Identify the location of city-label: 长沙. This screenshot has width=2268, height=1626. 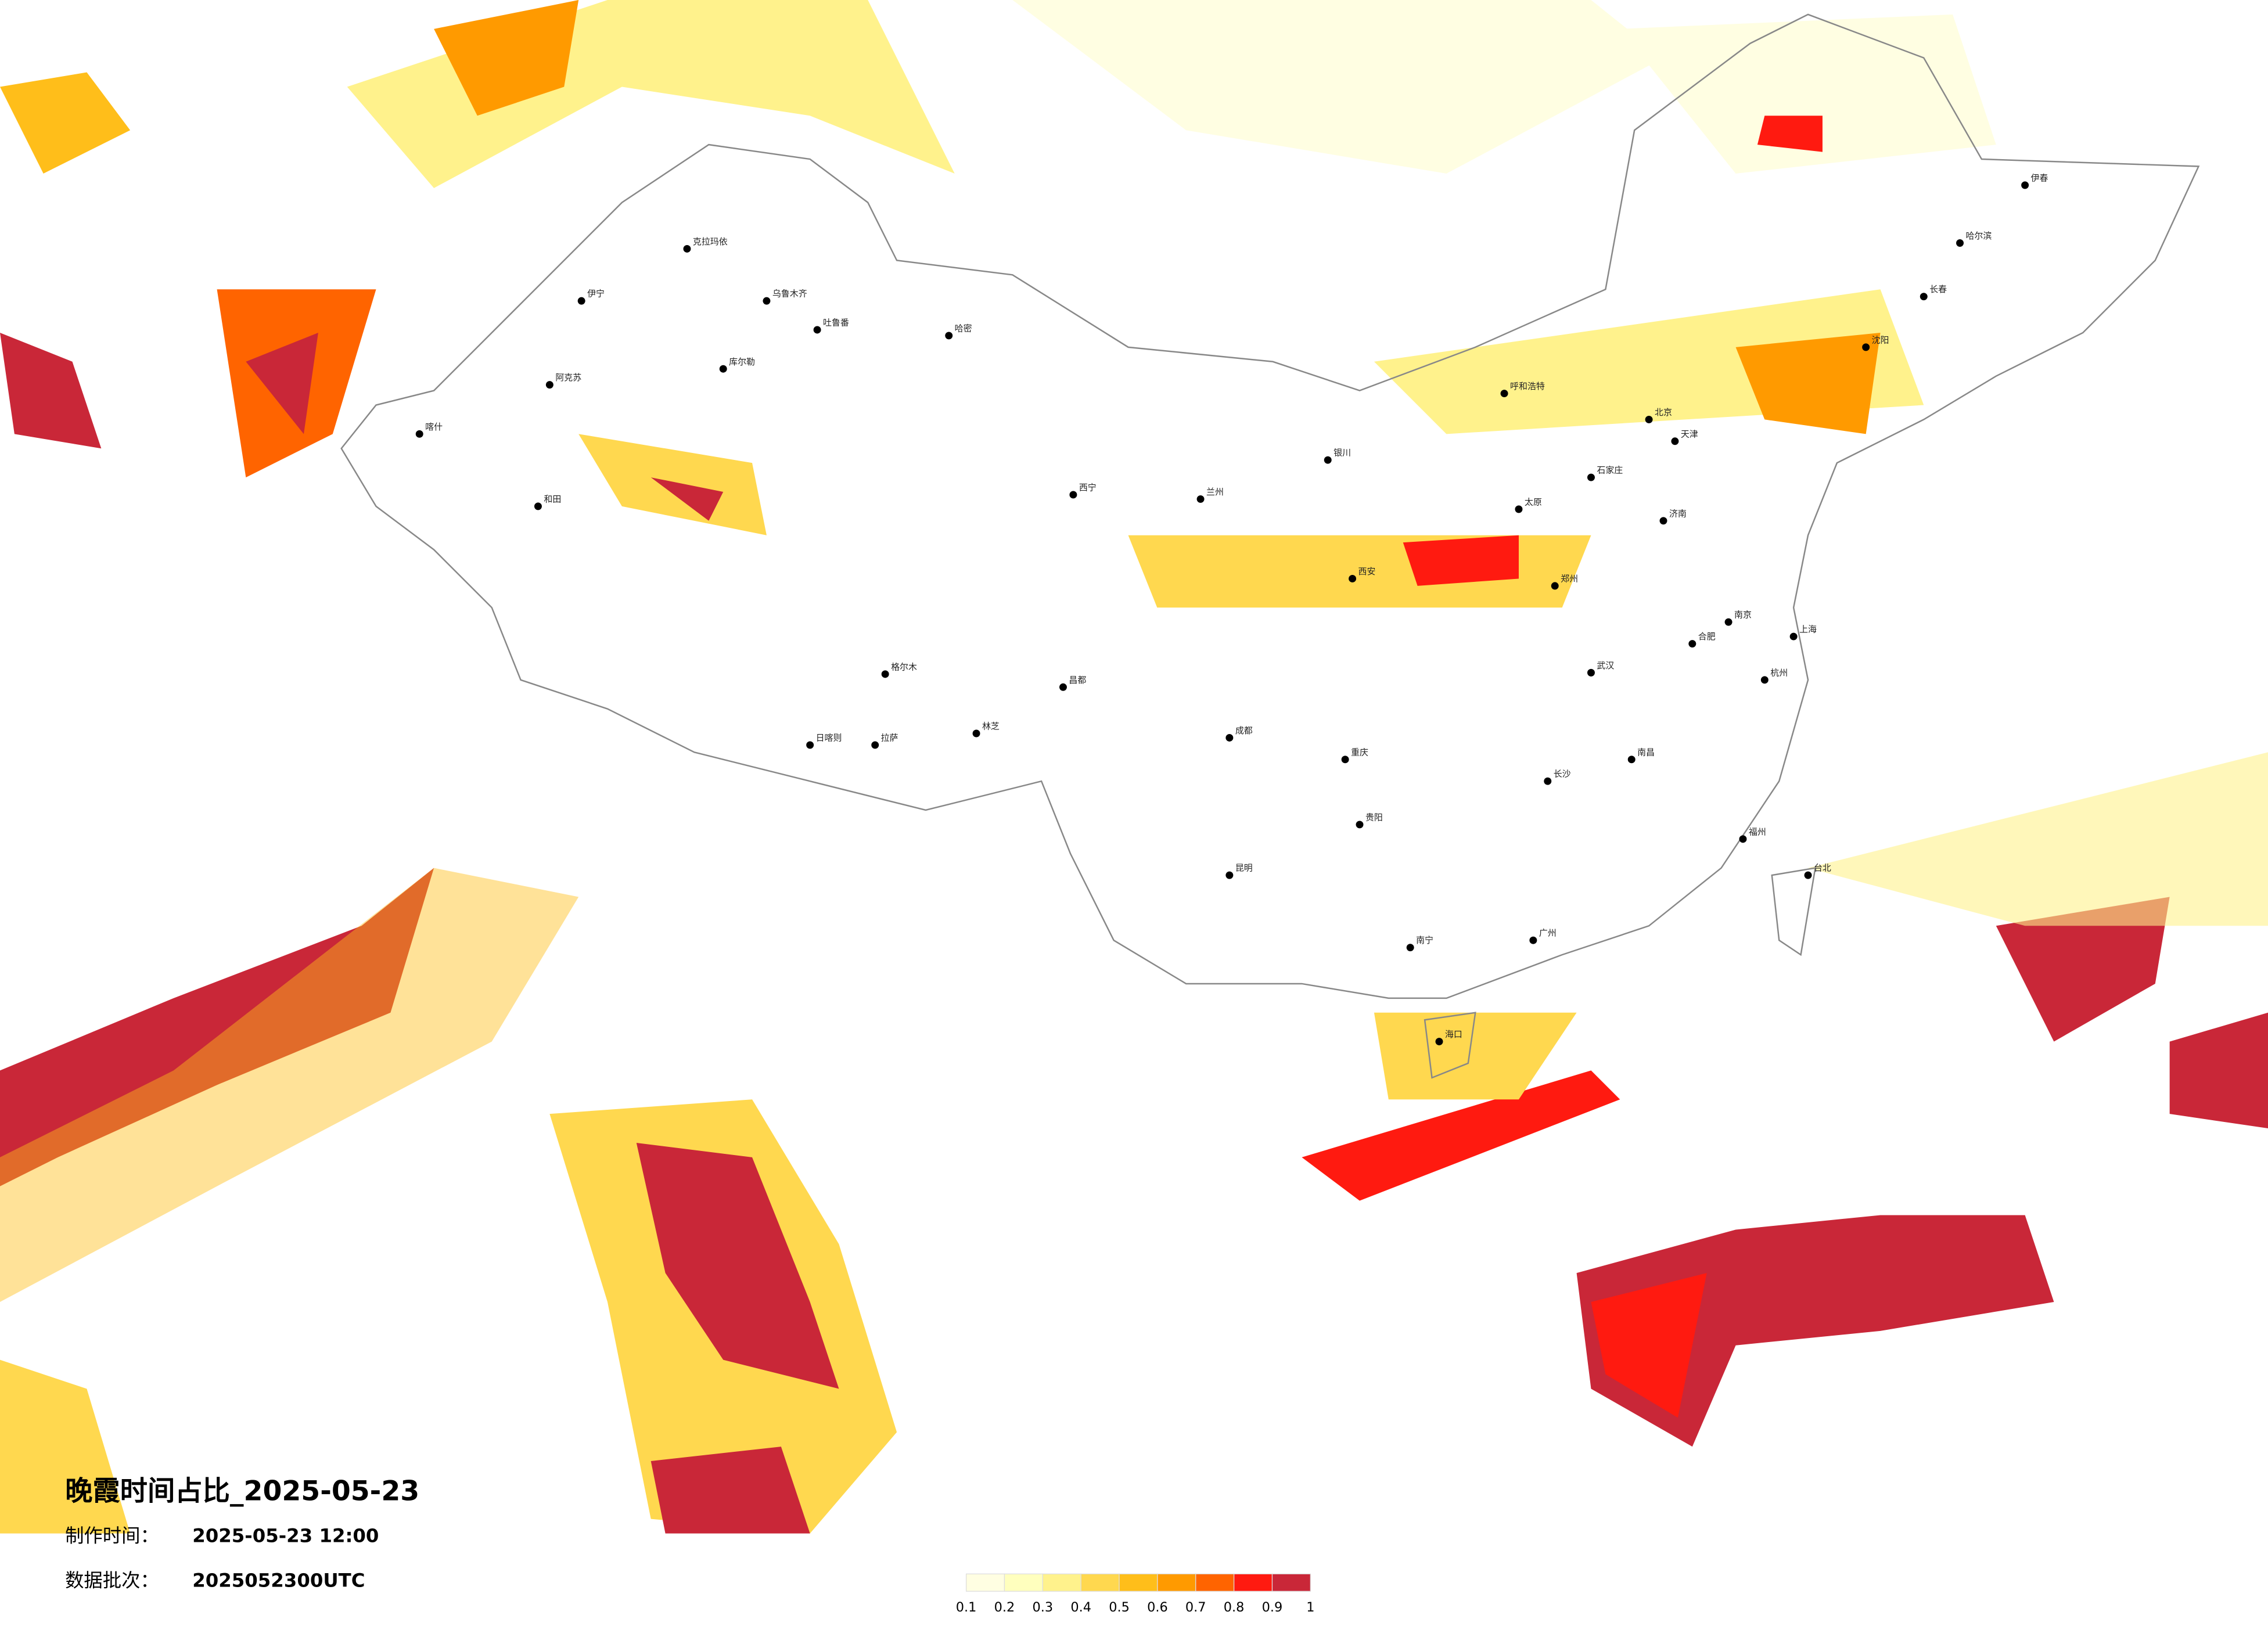
(1562, 774).